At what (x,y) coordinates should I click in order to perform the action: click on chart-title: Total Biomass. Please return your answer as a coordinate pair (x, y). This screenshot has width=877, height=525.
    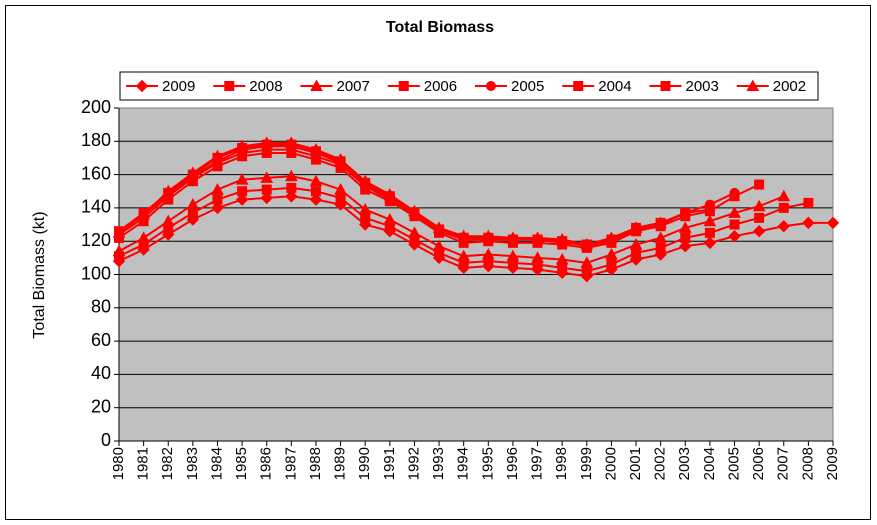
    Looking at the image, I should click on (440, 27).